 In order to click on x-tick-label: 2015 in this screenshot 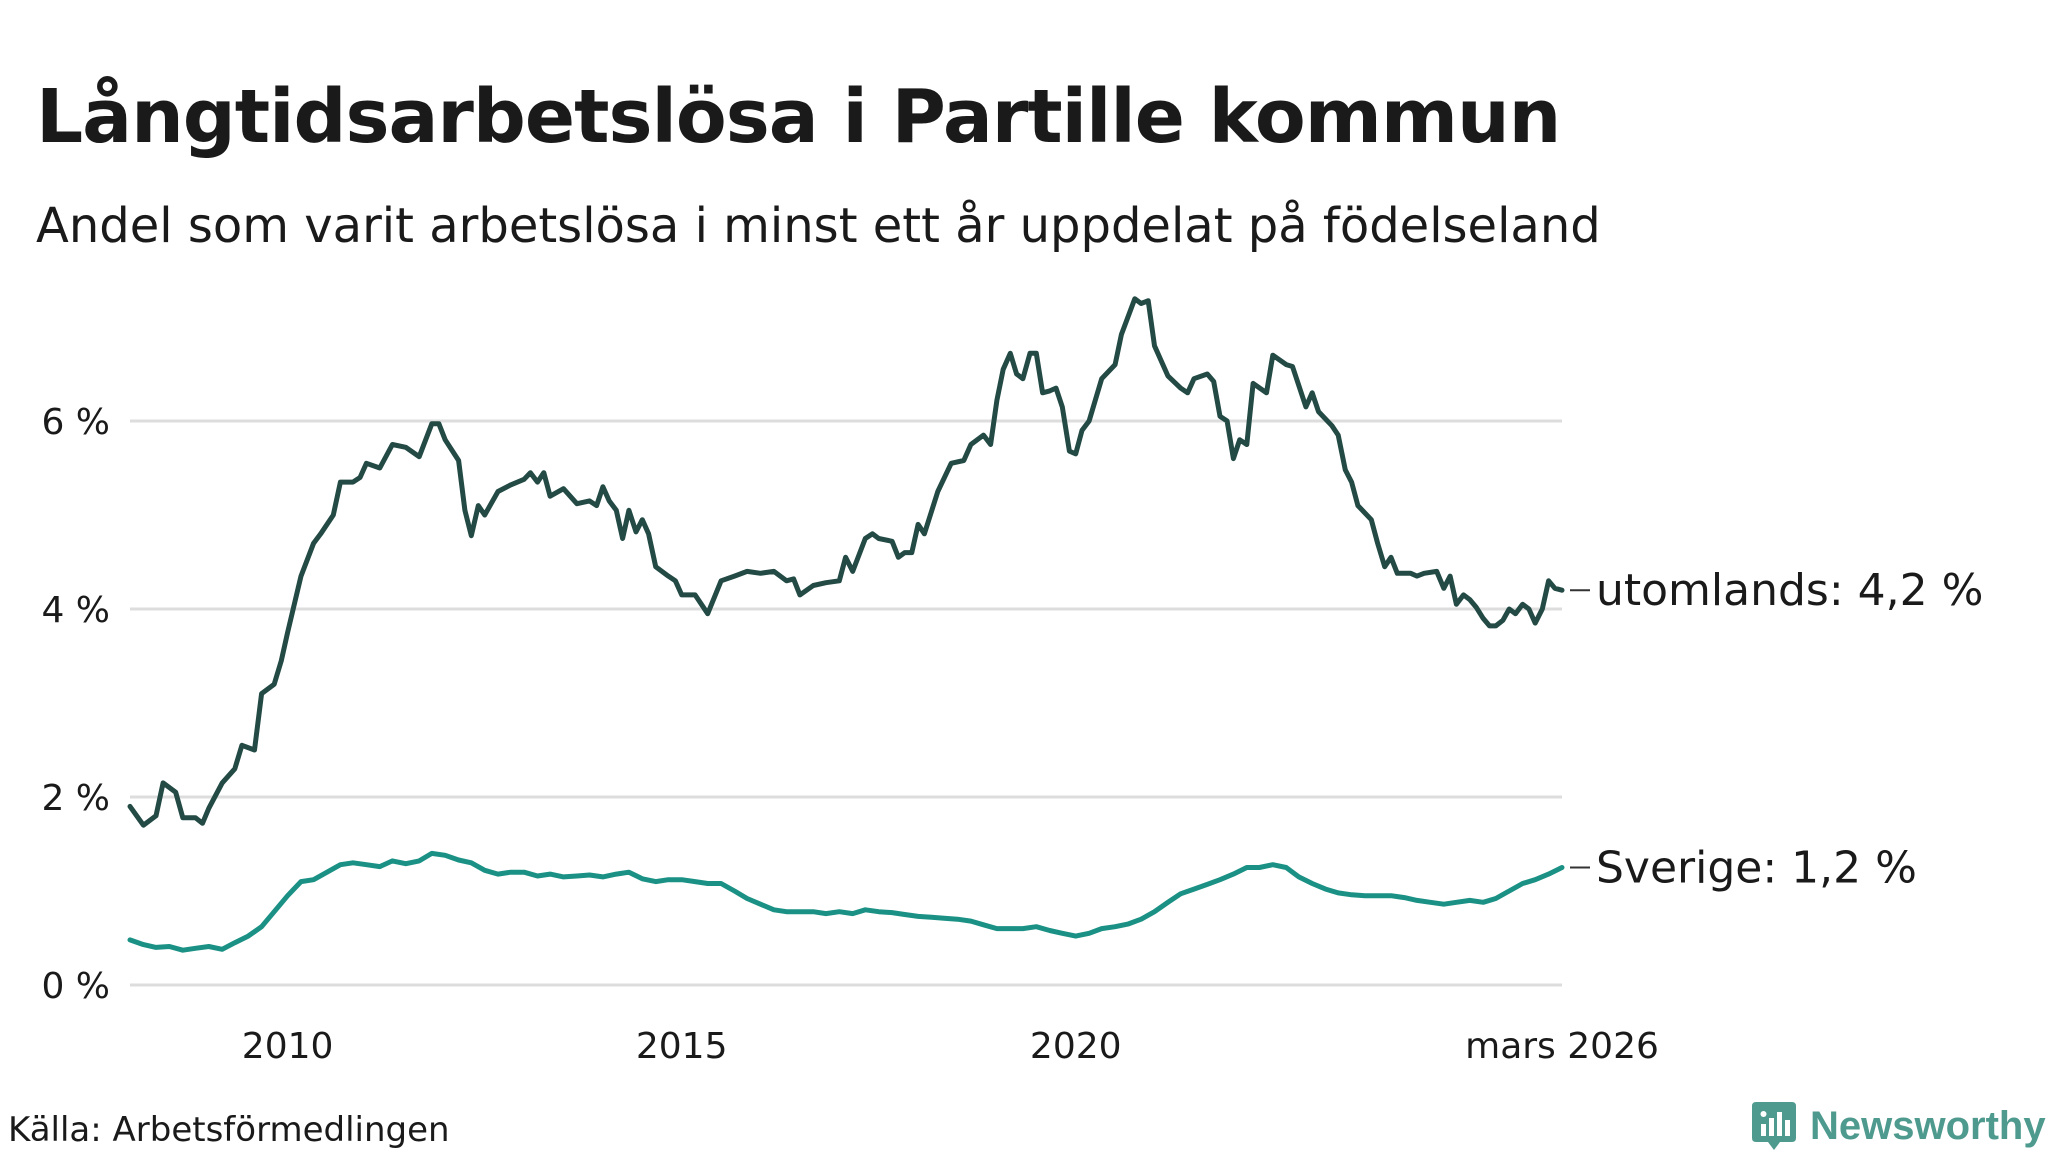, I will do `click(682, 1046)`.